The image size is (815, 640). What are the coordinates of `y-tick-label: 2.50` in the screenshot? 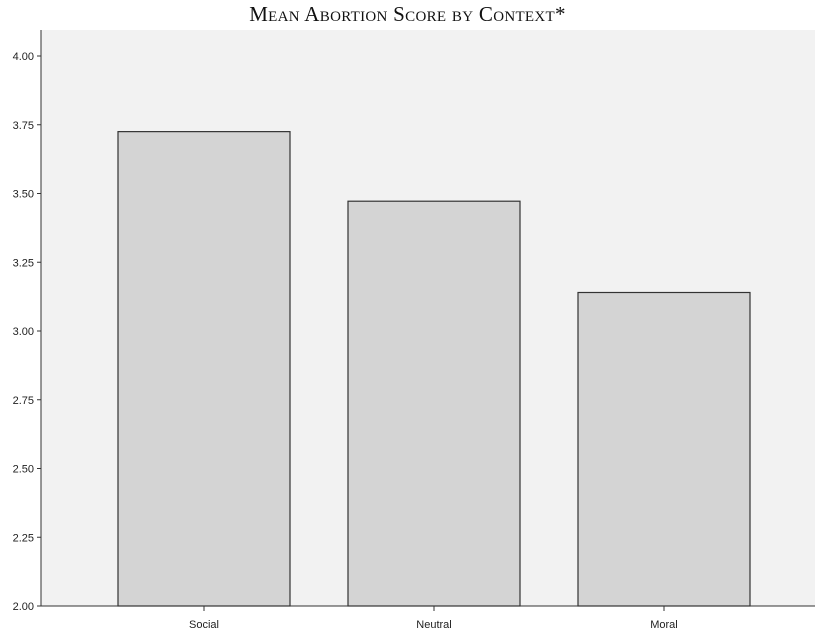 It's located at (23, 470).